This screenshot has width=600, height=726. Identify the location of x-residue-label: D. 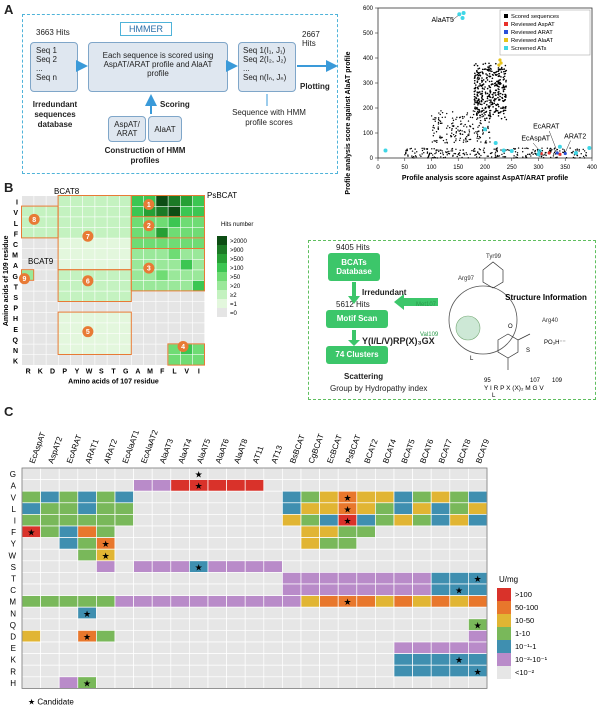
(52, 372).